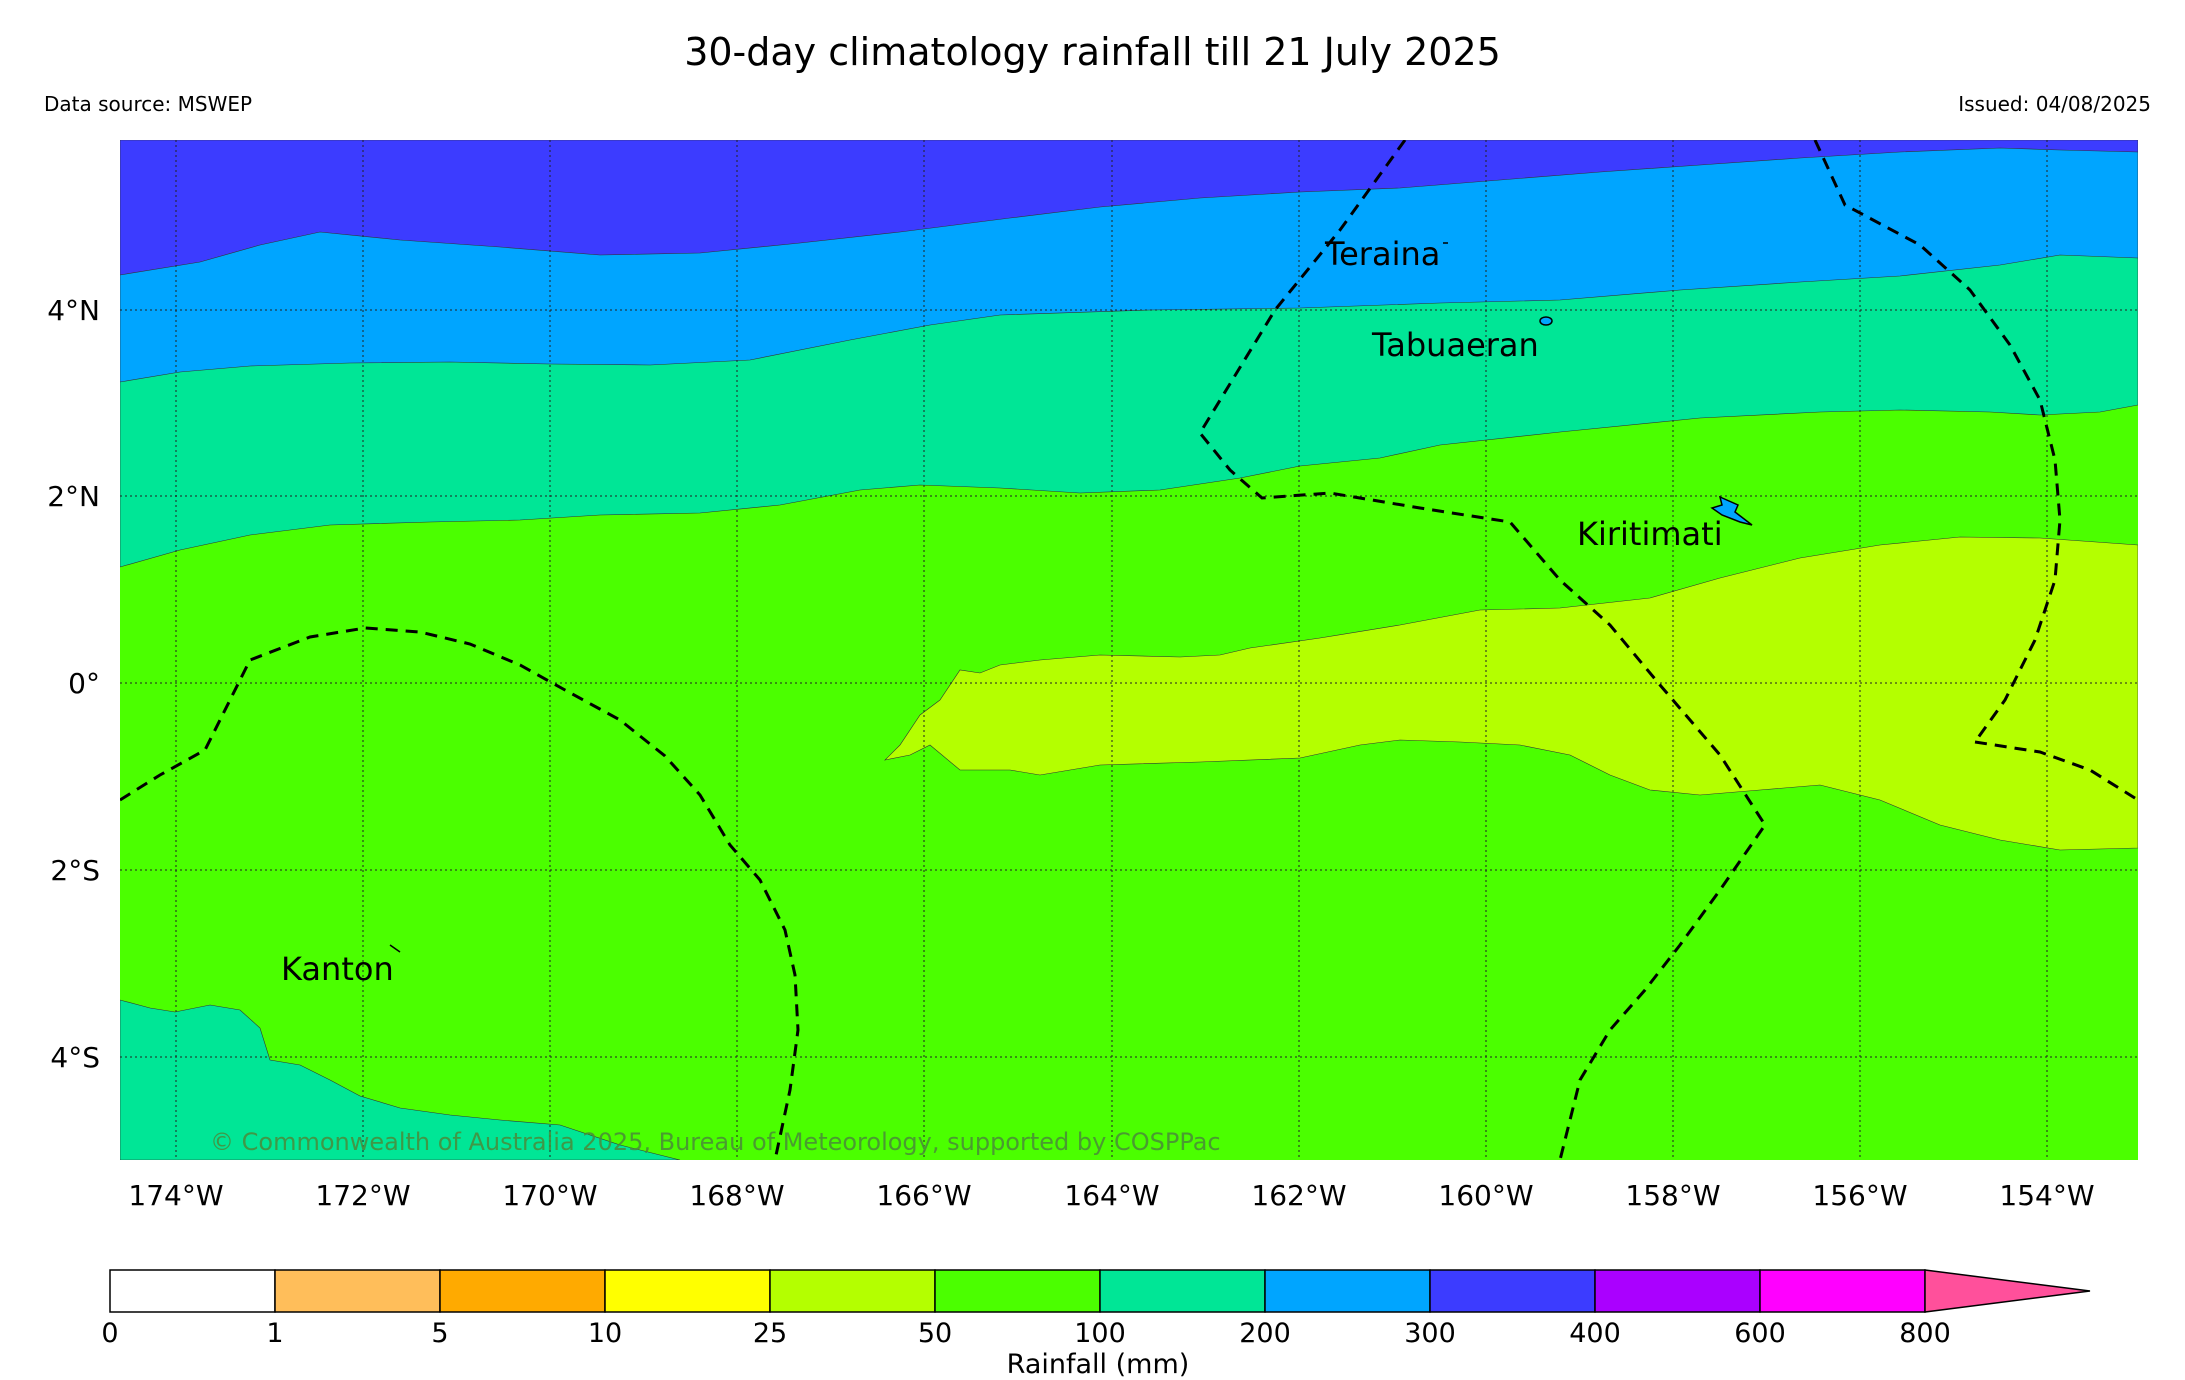  What do you see at coordinates (1298, 1195) in the screenshot?
I see `lon-tick: 162°W` at bounding box center [1298, 1195].